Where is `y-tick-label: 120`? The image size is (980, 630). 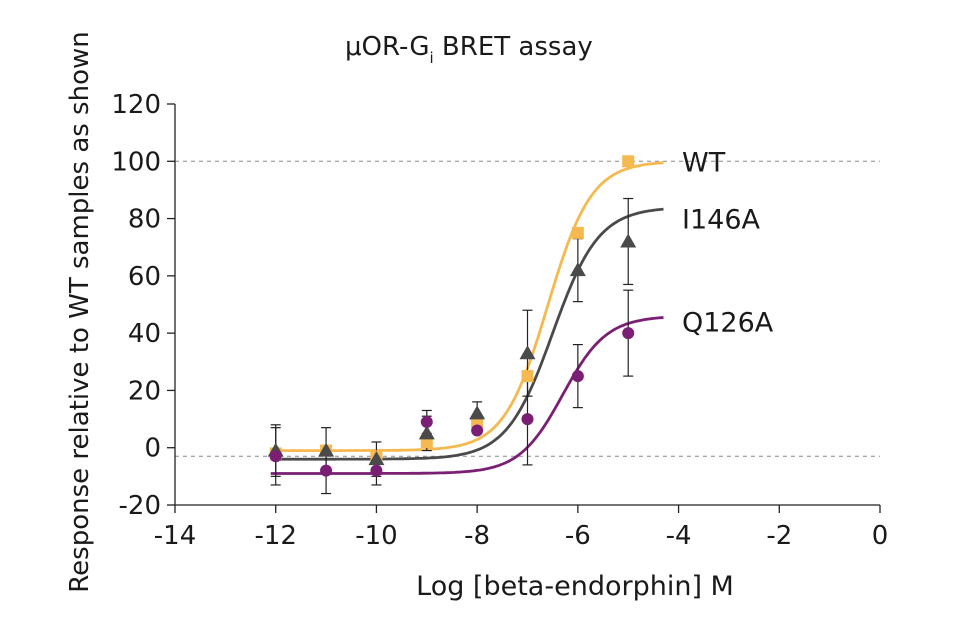 y-tick-label: 120 is located at coordinates (136, 105).